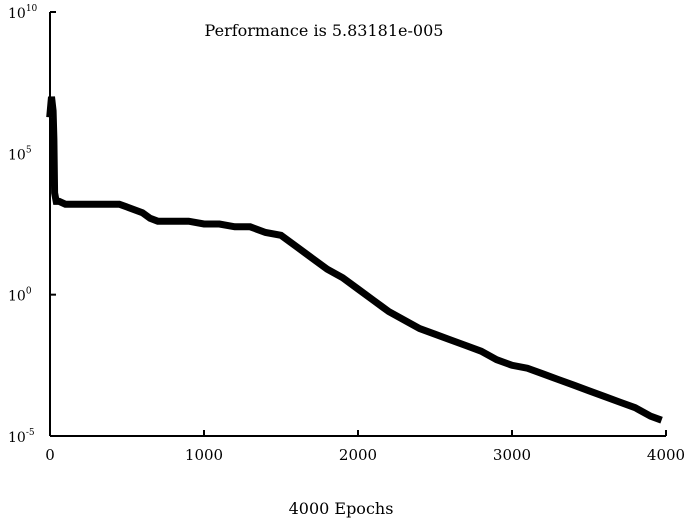  What do you see at coordinates (358, 455) in the screenshot?
I see `x-tick-label: 2000` at bounding box center [358, 455].